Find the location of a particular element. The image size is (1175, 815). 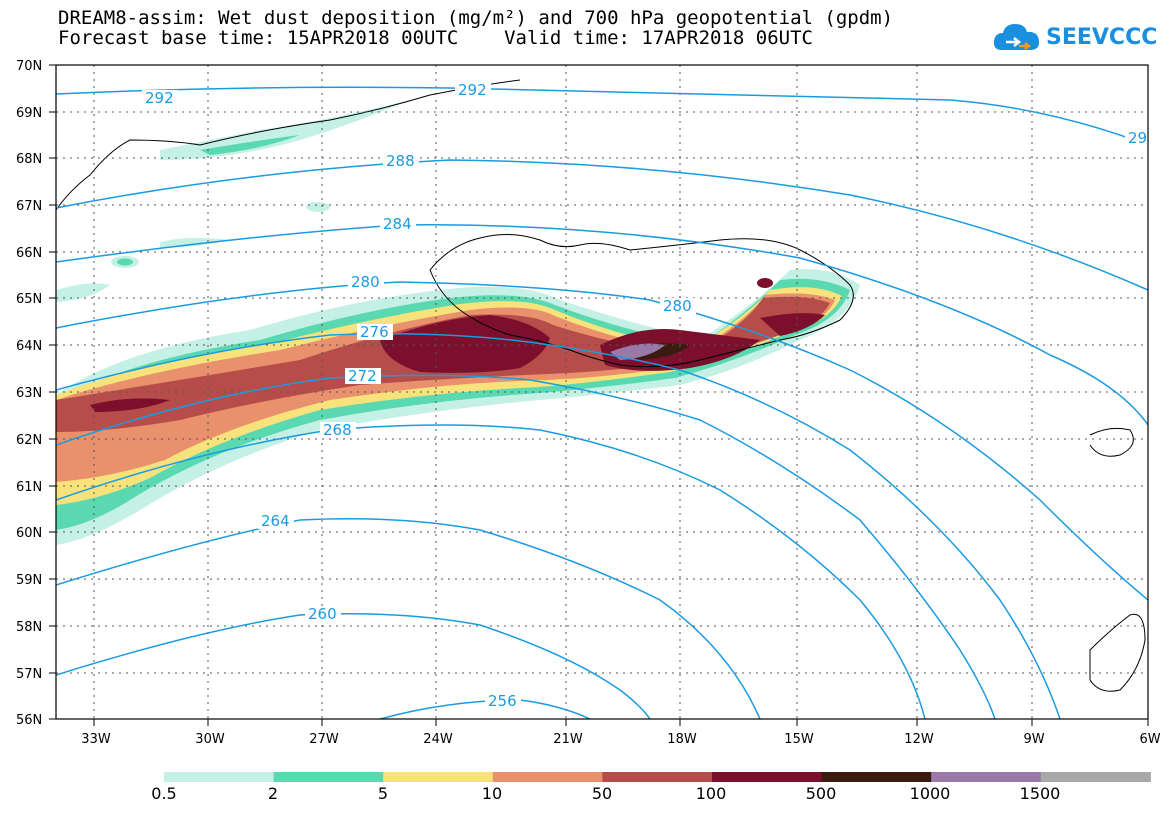

colorbar-label: 1000 is located at coordinates (930, 793).